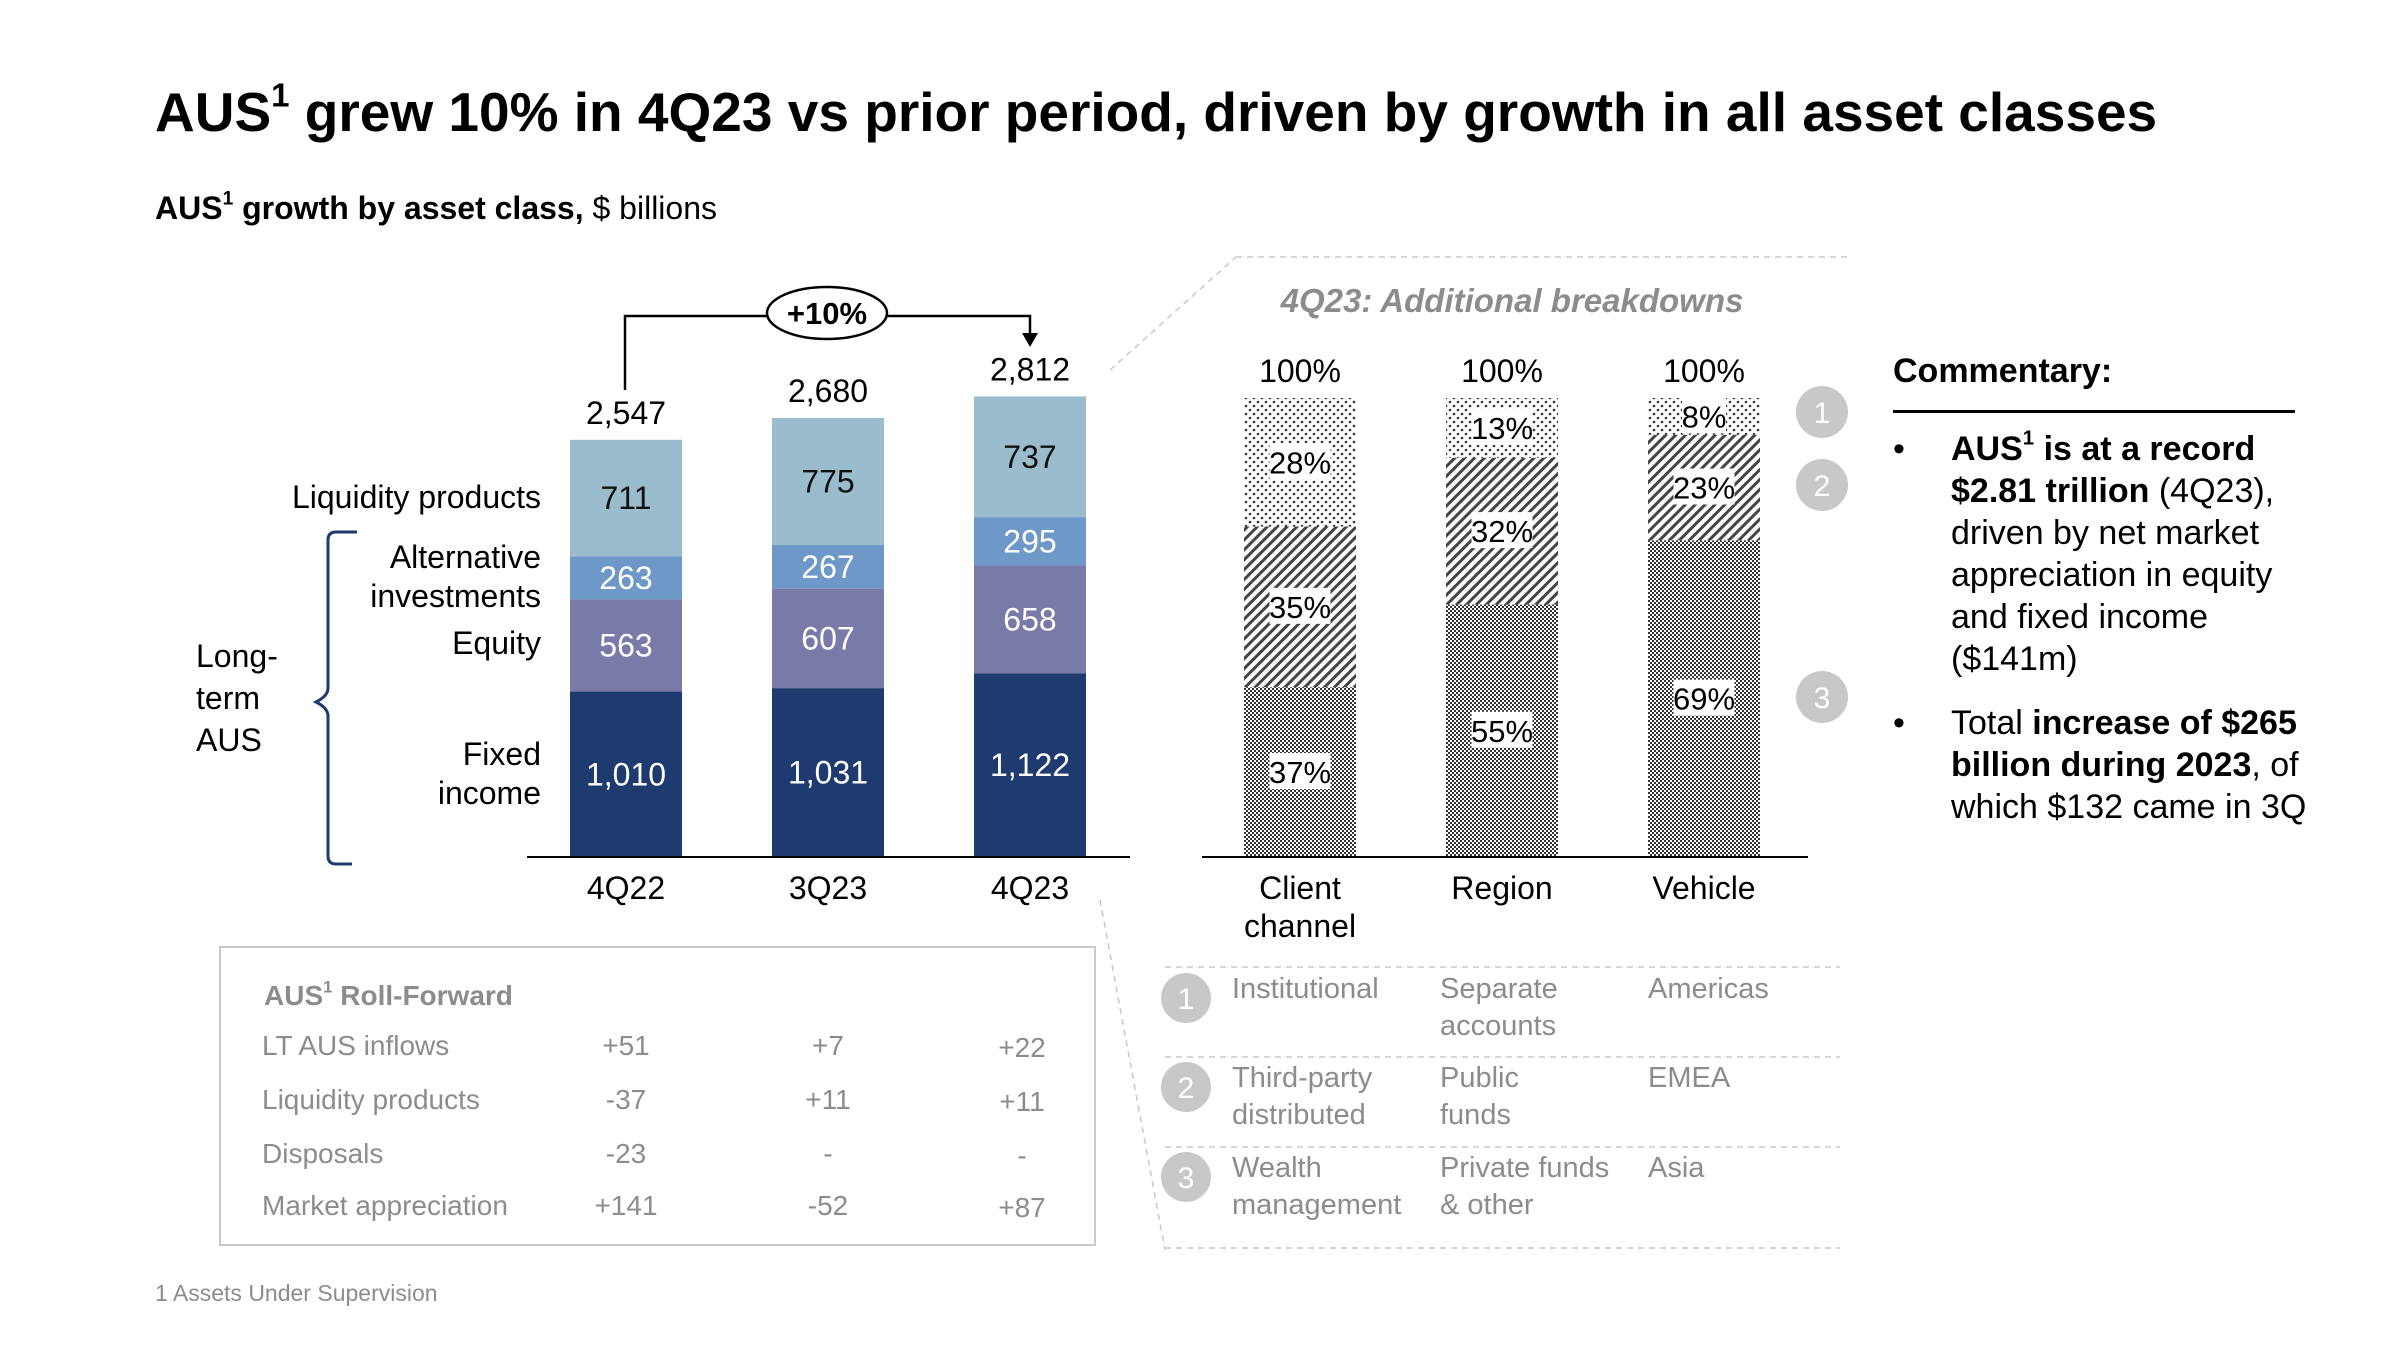  Describe the element at coordinates (1822, 554) in the screenshot. I see `segment-number-circles: 3 2 1` at that location.